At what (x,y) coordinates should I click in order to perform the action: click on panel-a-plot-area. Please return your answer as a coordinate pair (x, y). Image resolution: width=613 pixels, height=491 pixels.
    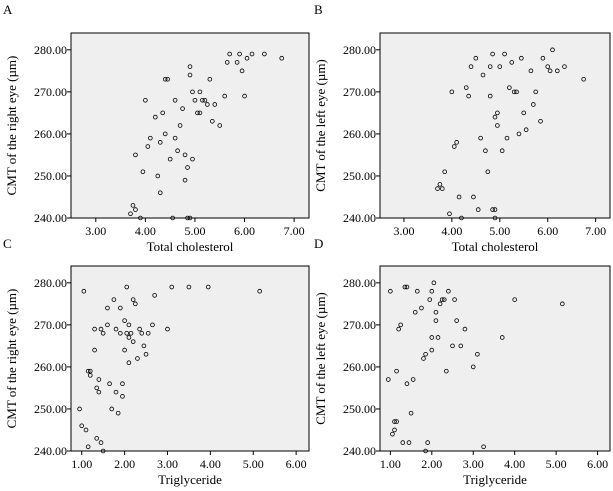
    Looking at the image, I should click on (190, 125).